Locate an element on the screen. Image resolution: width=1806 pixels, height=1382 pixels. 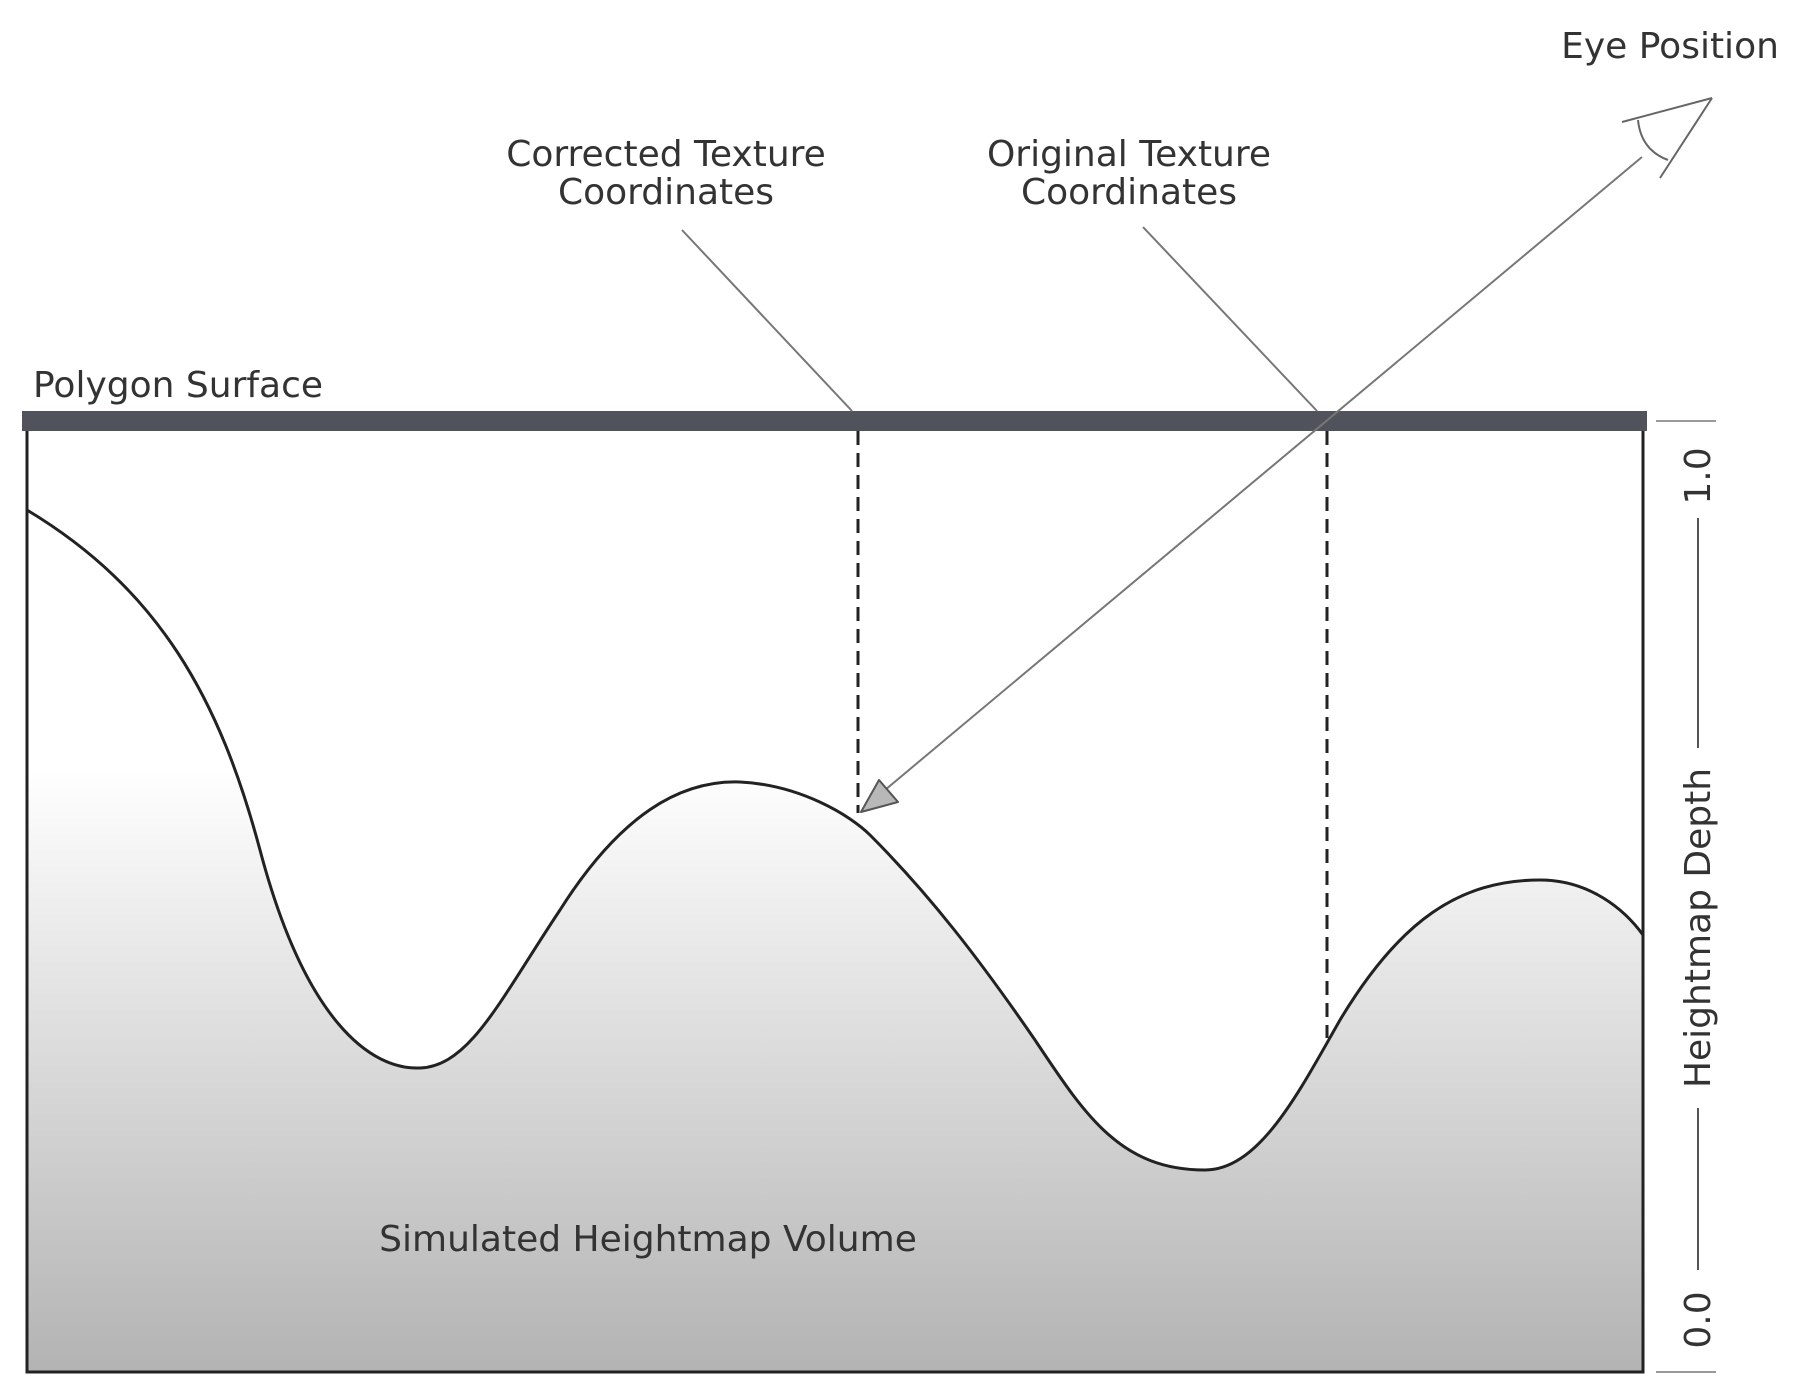
eye-position-label: Eye Position is located at coordinates (1670, 46).